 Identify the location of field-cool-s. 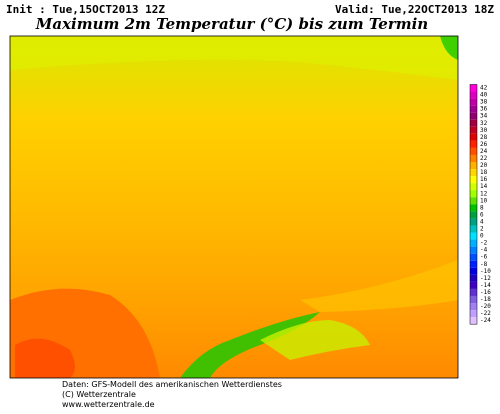
(315, 340).